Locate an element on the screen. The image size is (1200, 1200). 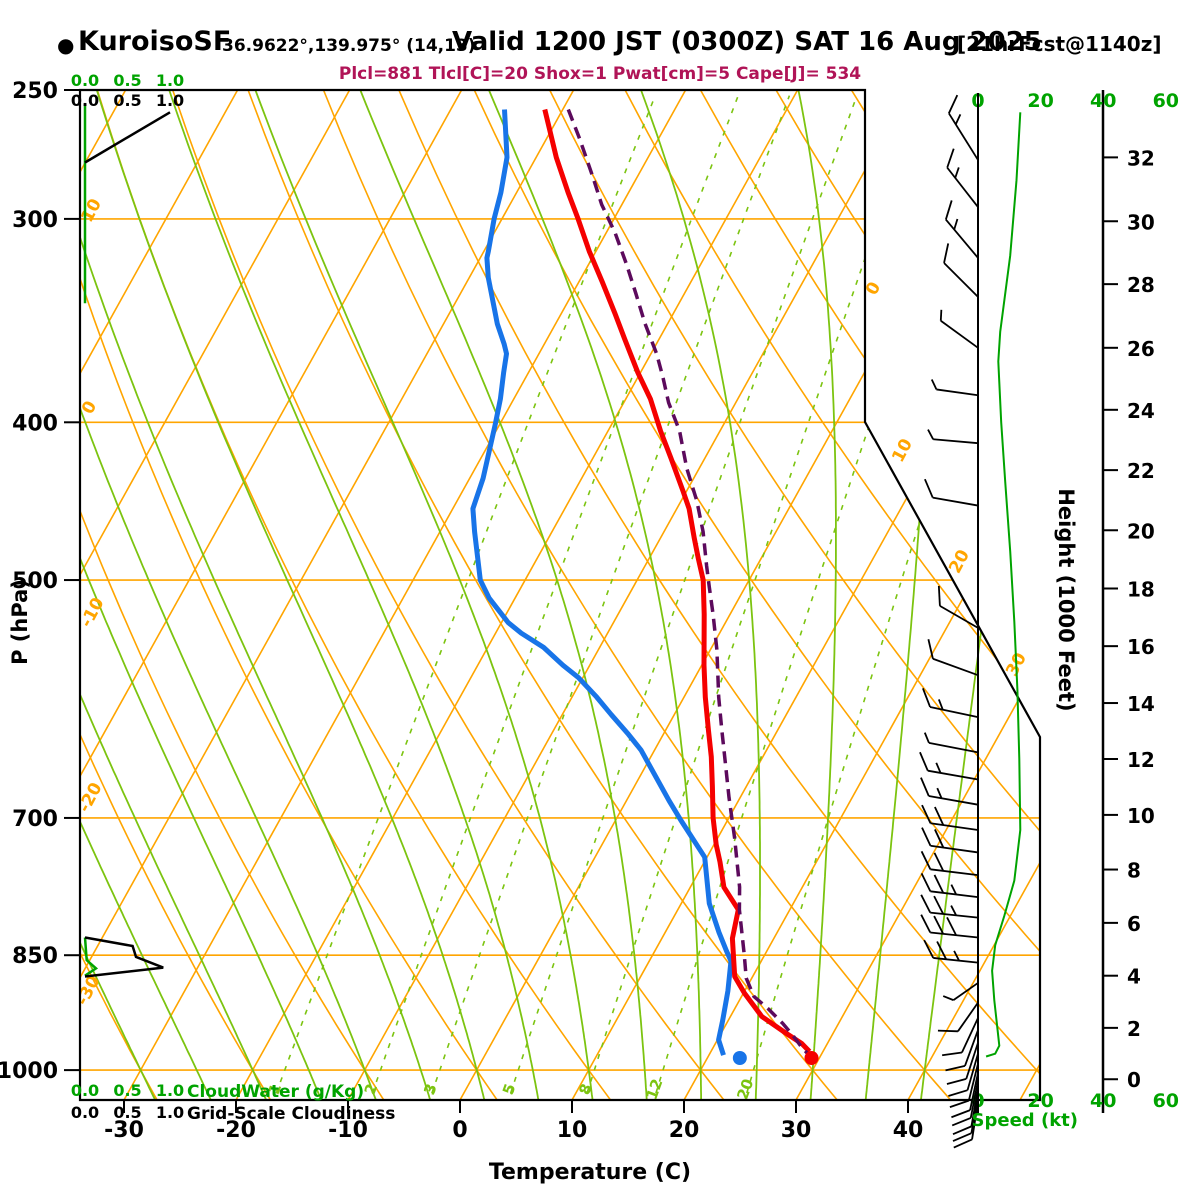
surface-dots is located at coordinates (775, 1057).